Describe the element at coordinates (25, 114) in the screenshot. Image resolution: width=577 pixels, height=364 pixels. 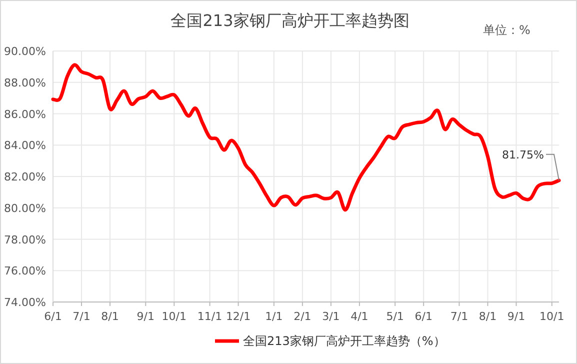
I see `y-tick-label: 86.00%` at that location.